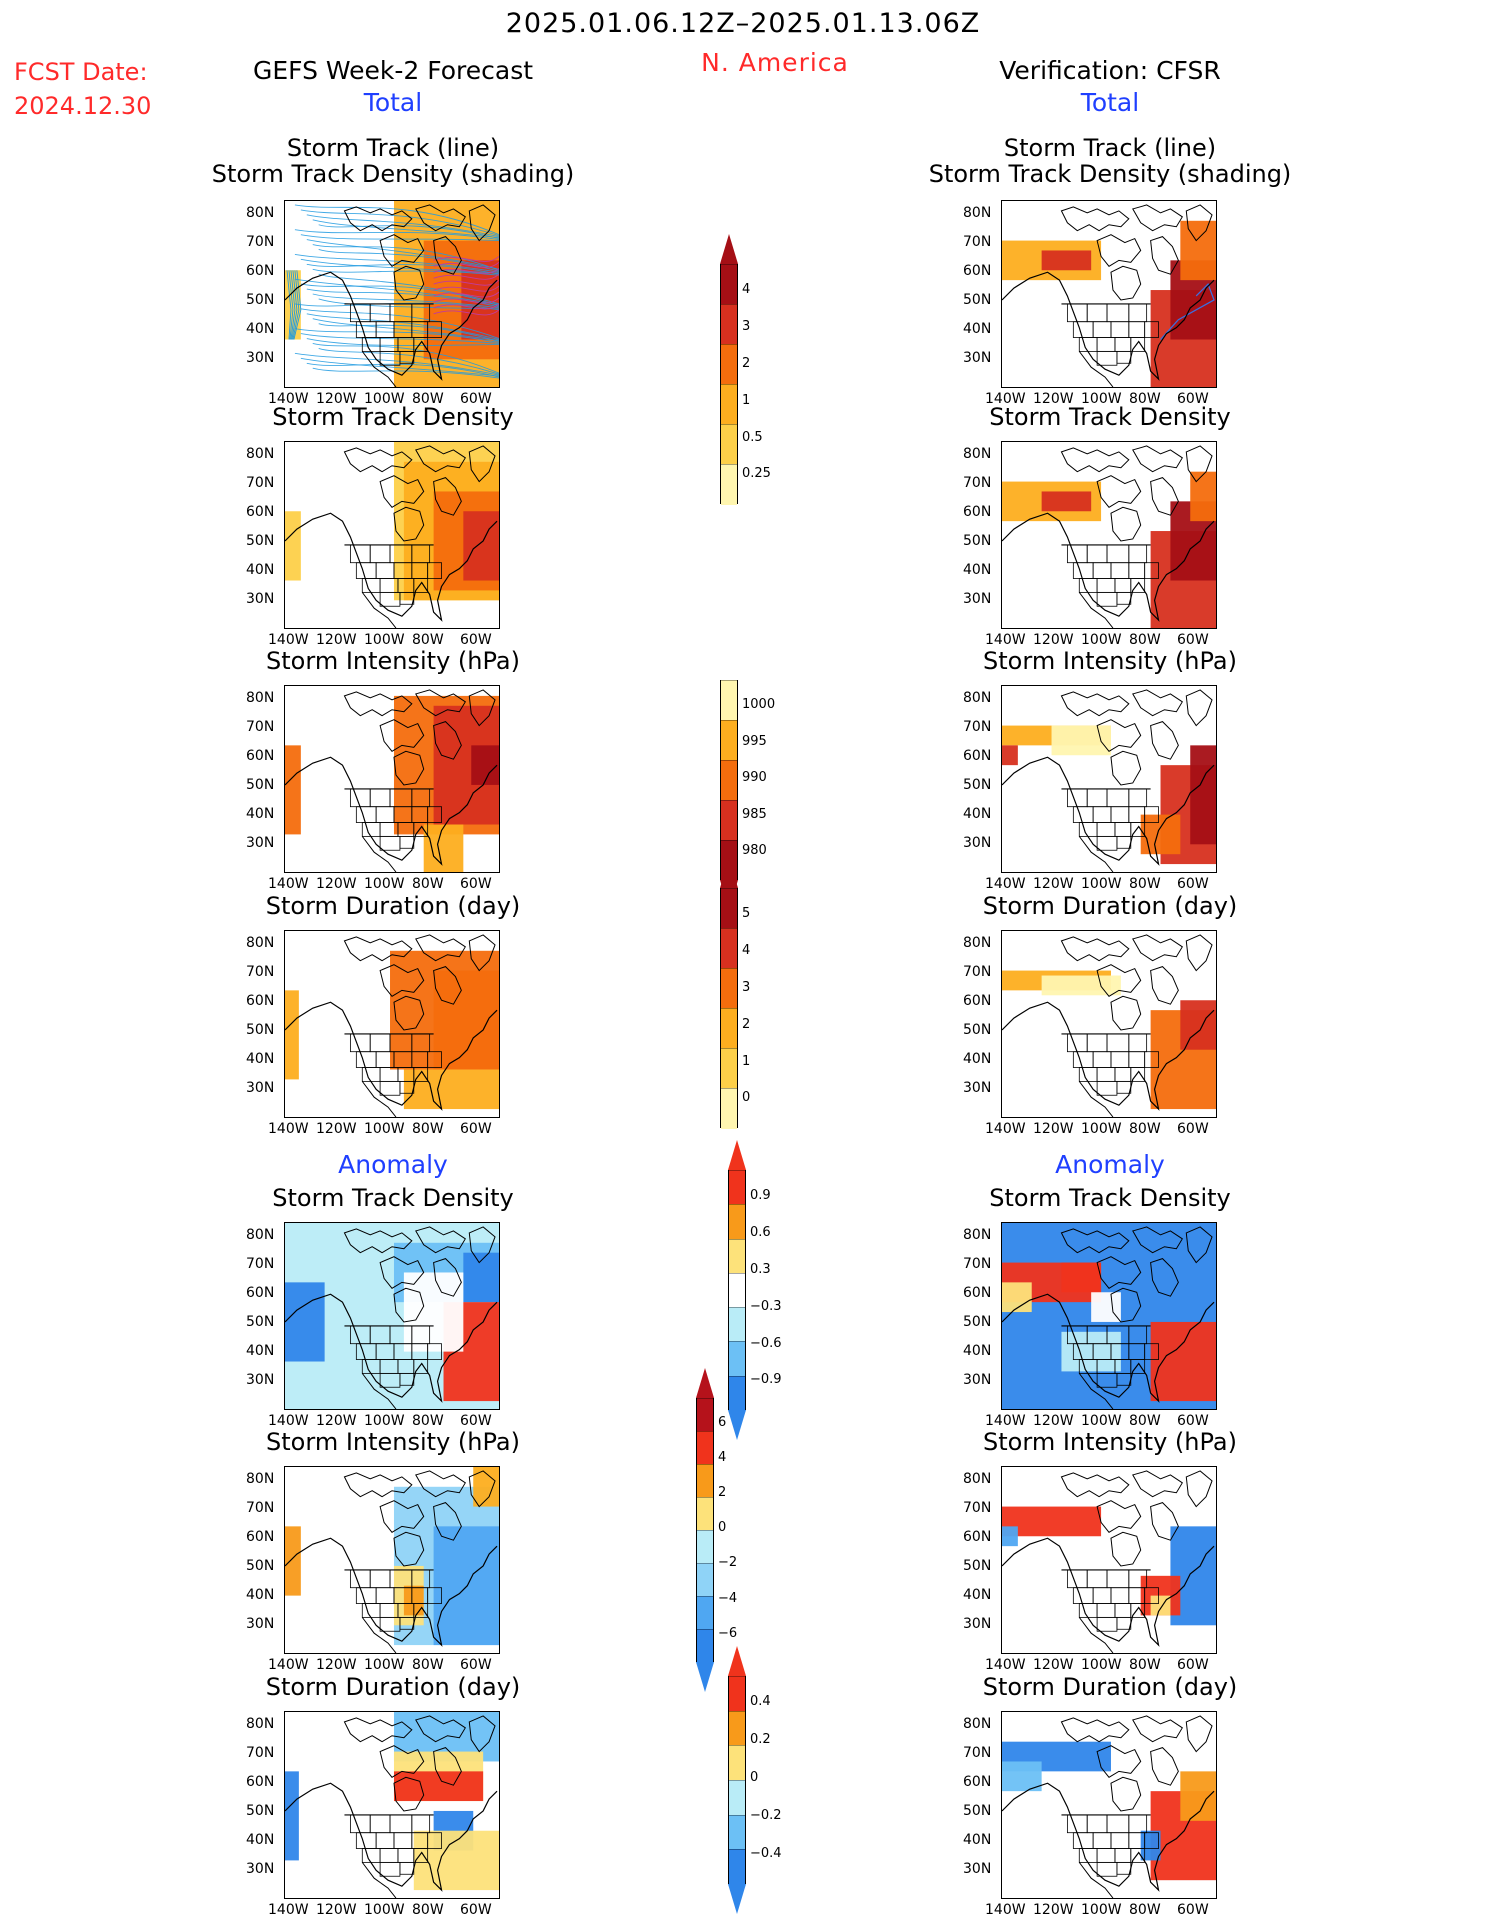 The height and width of the screenshot is (1925, 1487). Describe the element at coordinates (729, 780) in the screenshot. I see `intensity-colorbar` at that location.